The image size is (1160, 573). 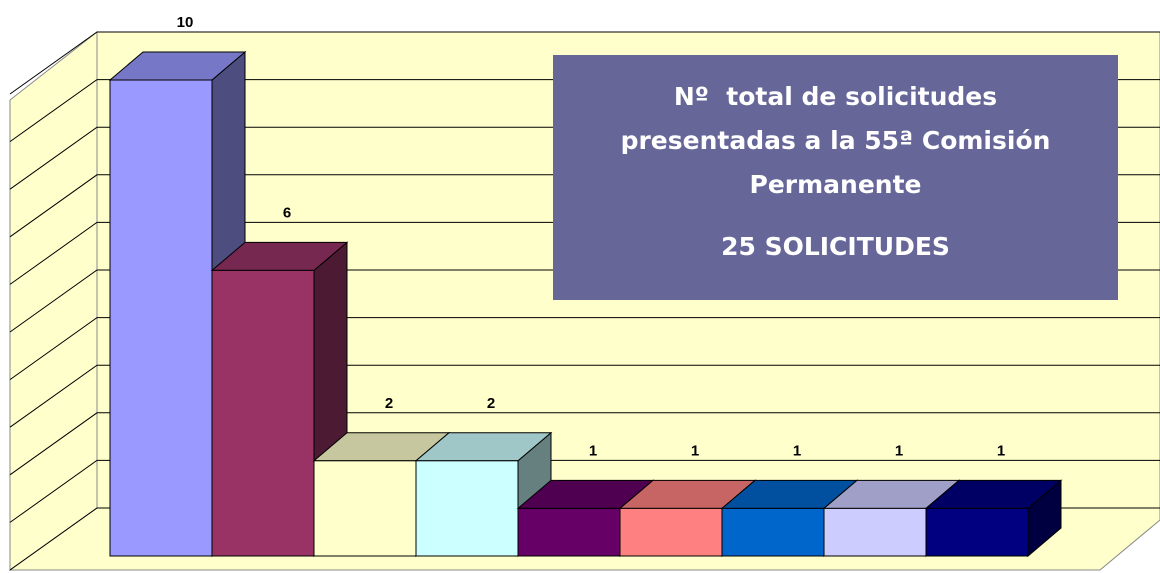 What do you see at coordinates (185, 22) in the screenshot?
I see `value-label: 10` at bounding box center [185, 22].